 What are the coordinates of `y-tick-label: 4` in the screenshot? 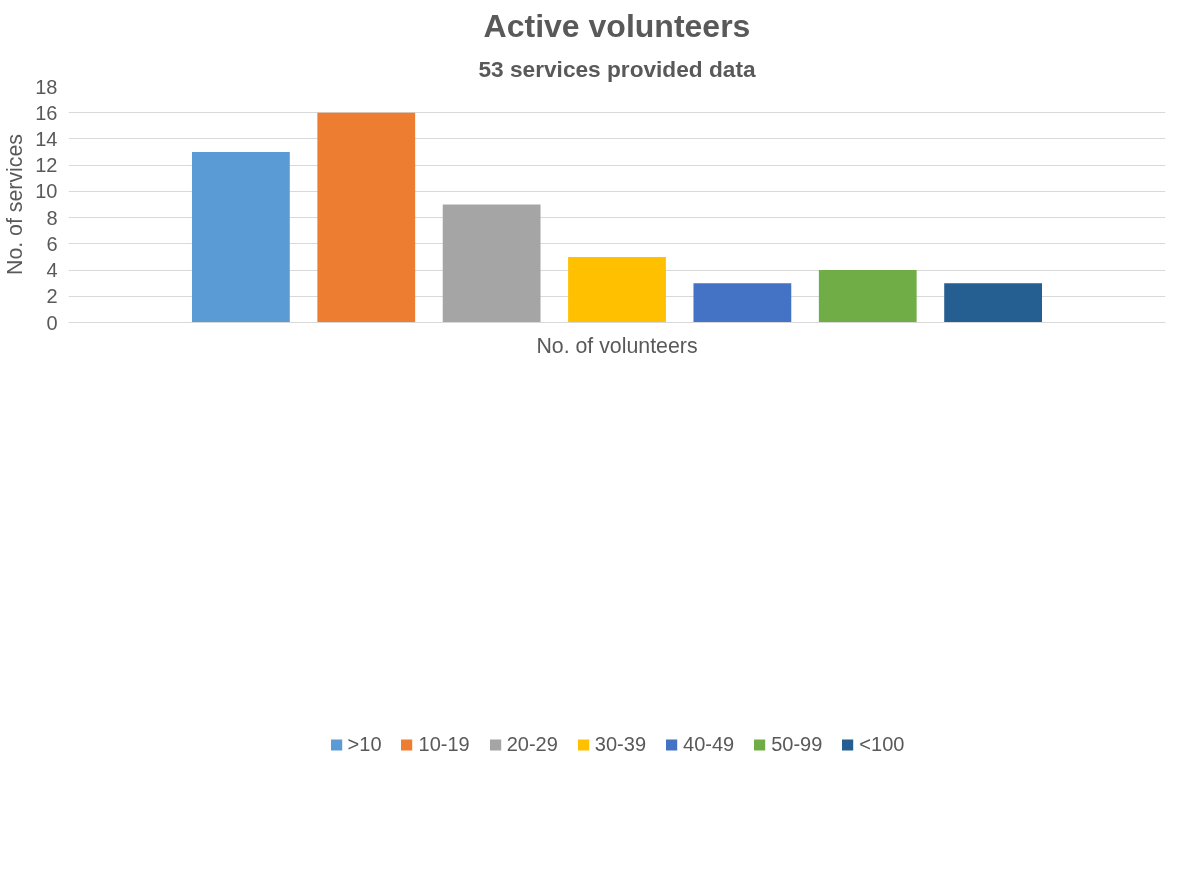 It's located at (52, 270).